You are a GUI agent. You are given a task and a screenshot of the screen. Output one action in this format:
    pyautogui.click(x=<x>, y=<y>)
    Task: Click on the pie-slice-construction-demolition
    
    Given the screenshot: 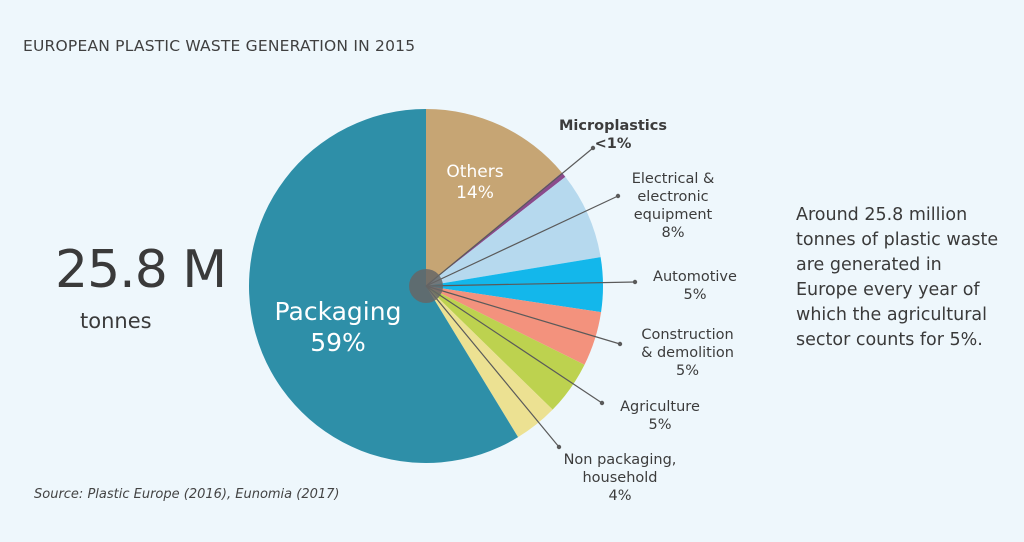 What is the action you would take?
    pyautogui.click(x=514, y=325)
    